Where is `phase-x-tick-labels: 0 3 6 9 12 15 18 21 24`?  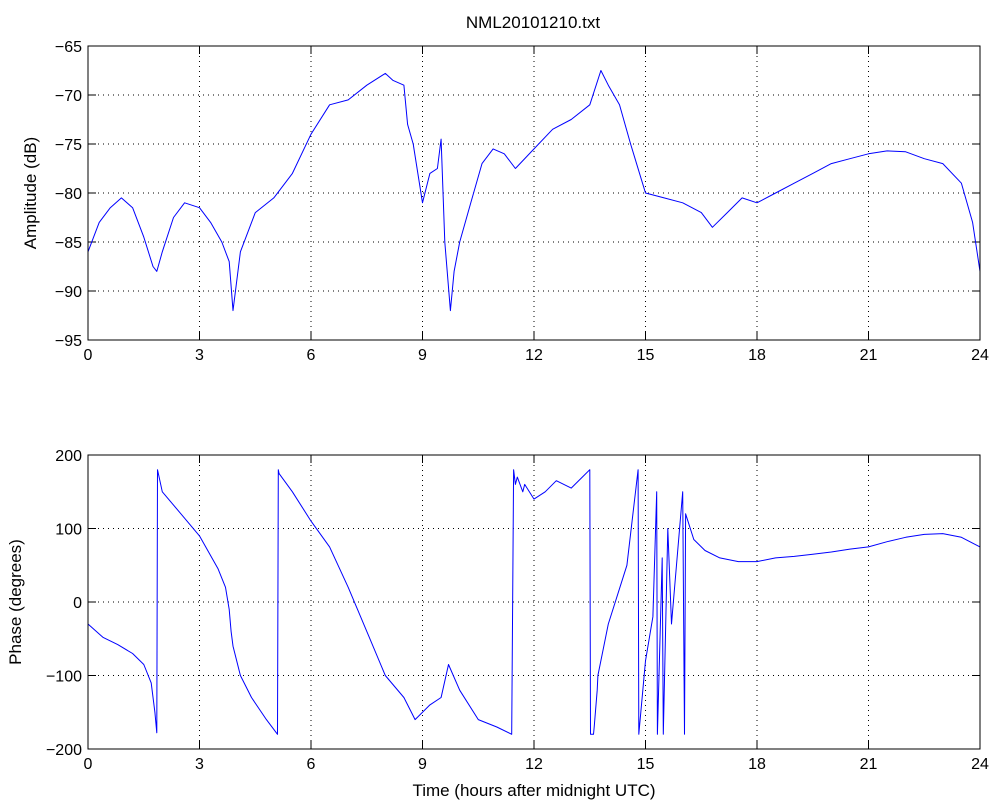
phase-x-tick-labels: 0 3 6 9 12 15 18 21 24 is located at coordinates (536, 764).